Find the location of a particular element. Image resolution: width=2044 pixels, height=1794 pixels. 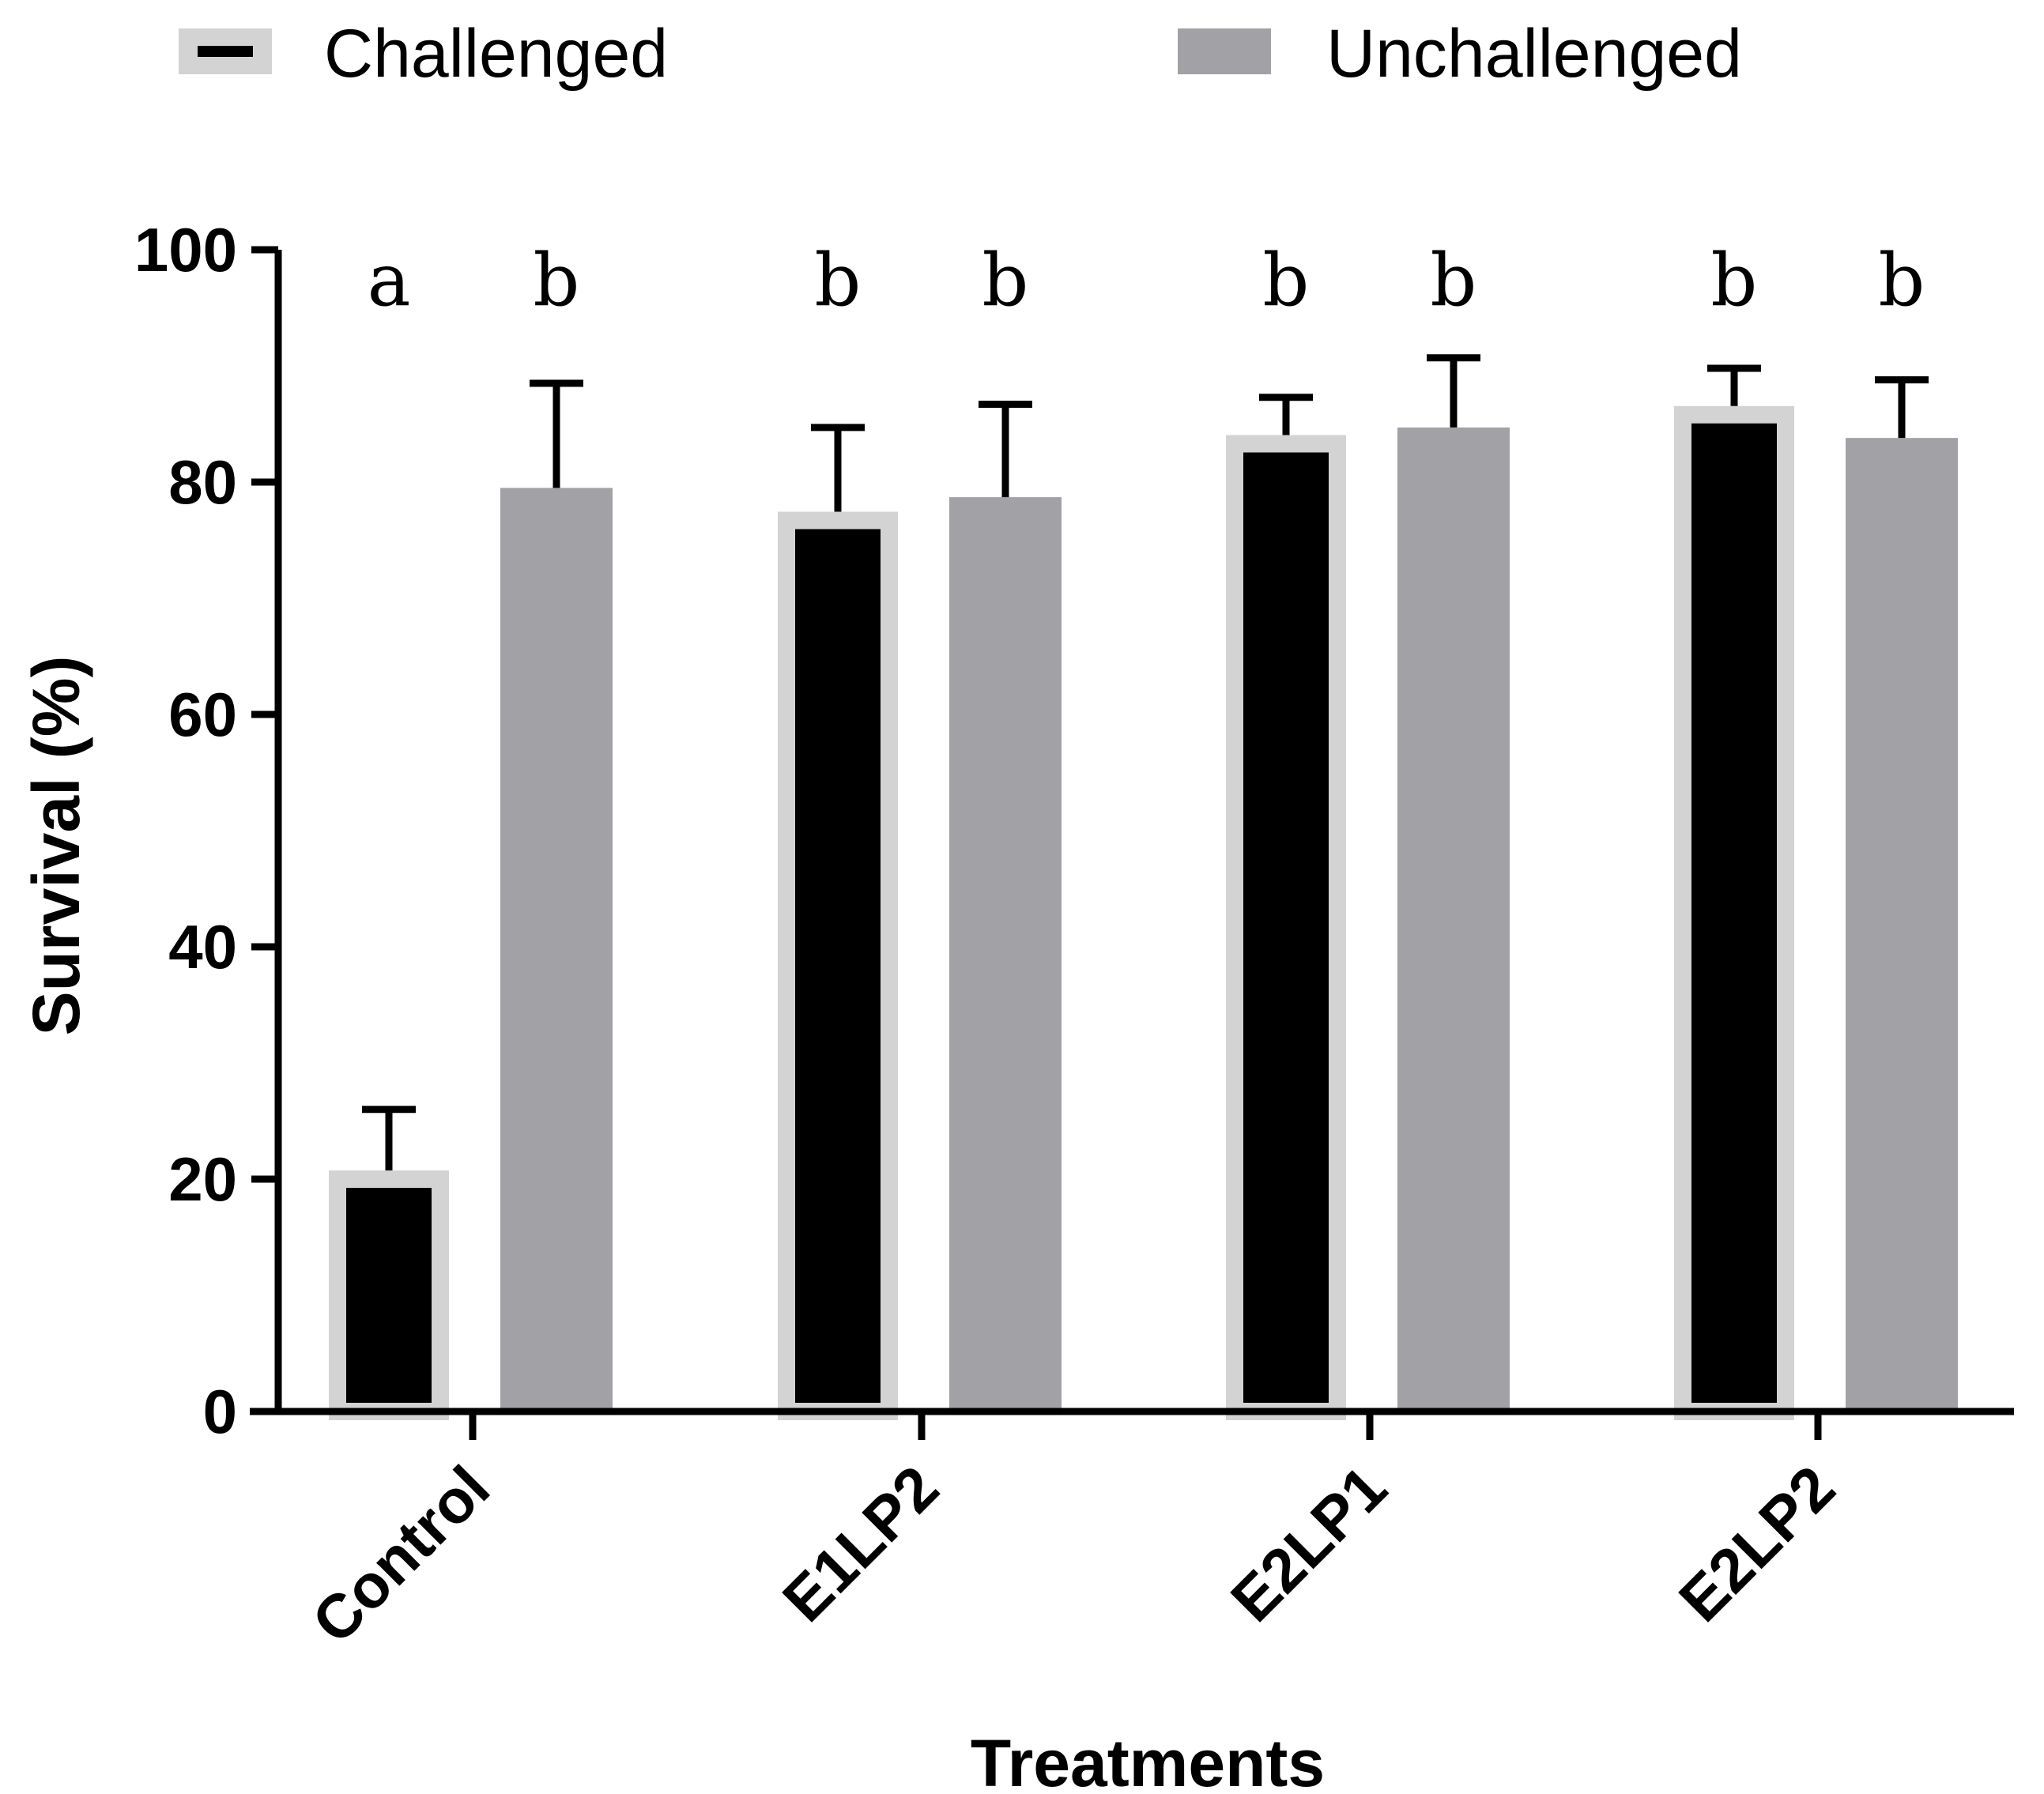

sig-letter-unchallenged-e1lp2: b is located at coordinates (1005, 280).